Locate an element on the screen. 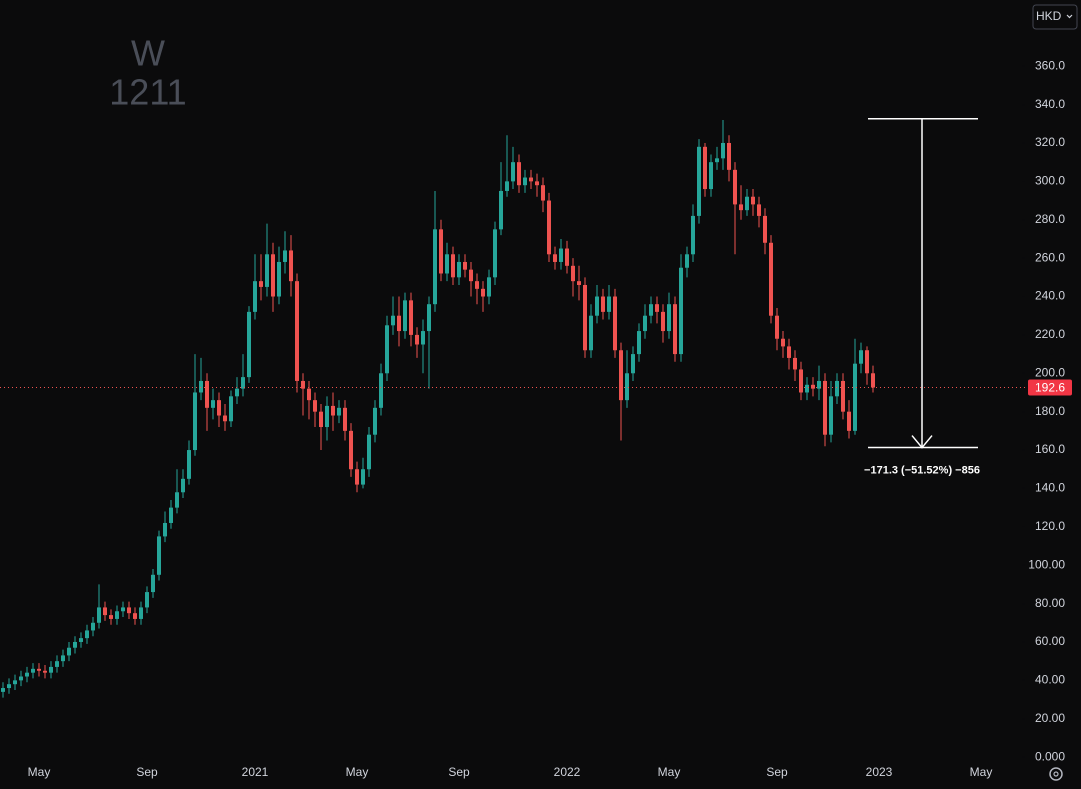 Image resolution: width=1081 pixels, height=789 pixels. y-tick-label: 40.00 is located at coordinates (1050, 680).